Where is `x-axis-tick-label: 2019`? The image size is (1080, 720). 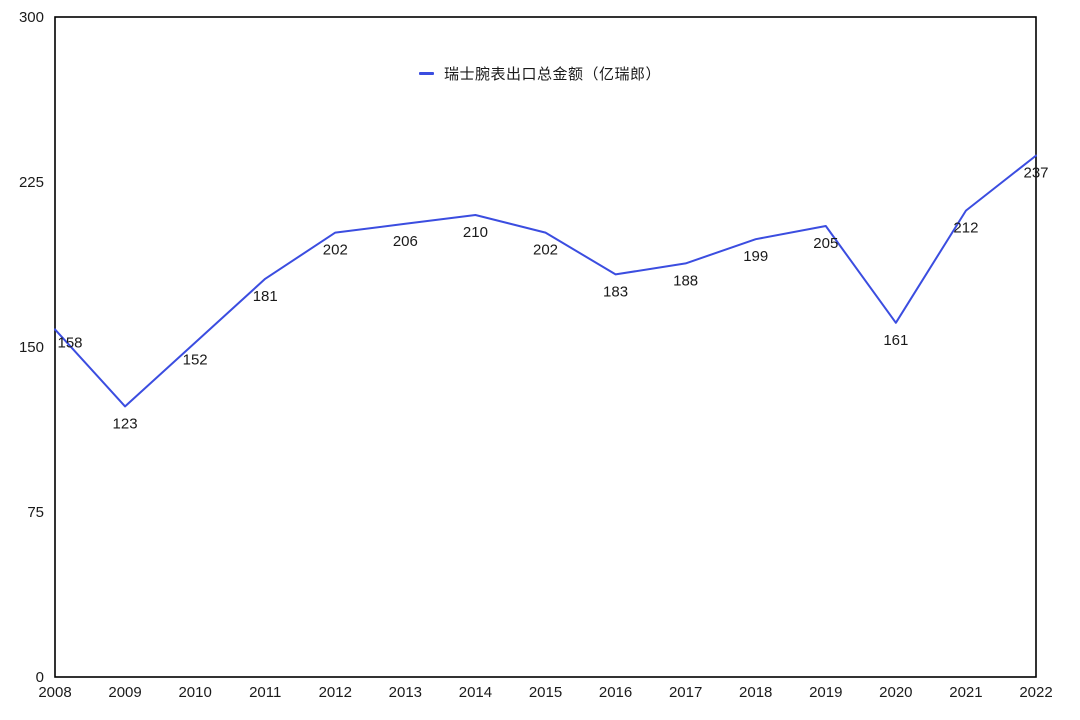 x-axis-tick-label: 2019 is located at coordinates (825, 692).